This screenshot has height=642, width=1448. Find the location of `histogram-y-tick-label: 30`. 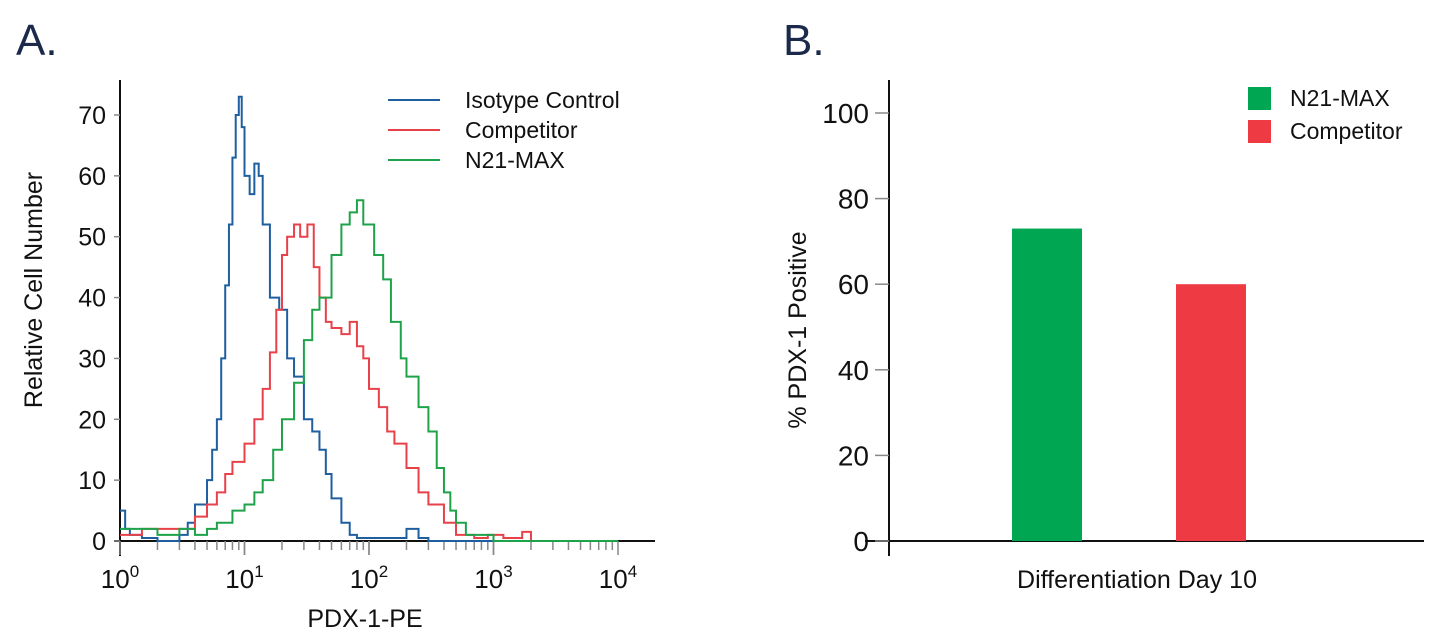

histogram-y-tick-label: 30 is located at coordinates (92, 359).